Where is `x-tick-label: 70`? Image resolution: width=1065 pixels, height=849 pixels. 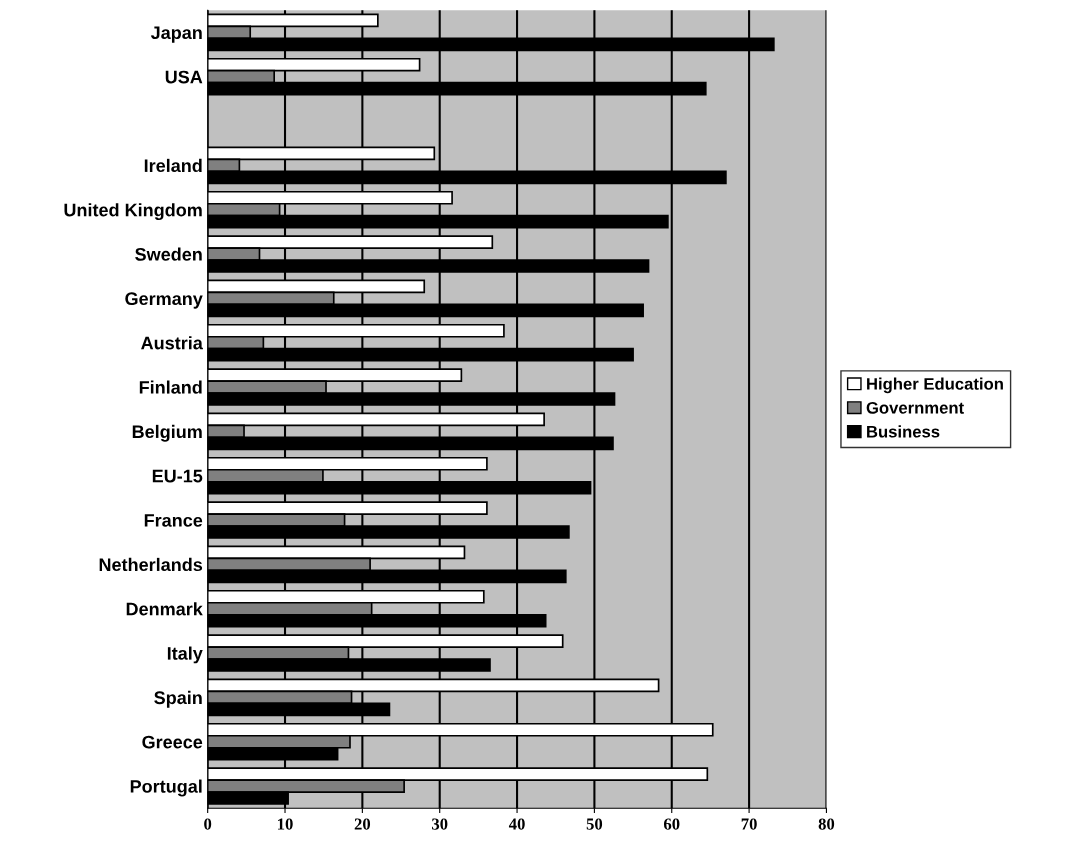
x-tick-label: 70 is located at coordinates (749, 824).